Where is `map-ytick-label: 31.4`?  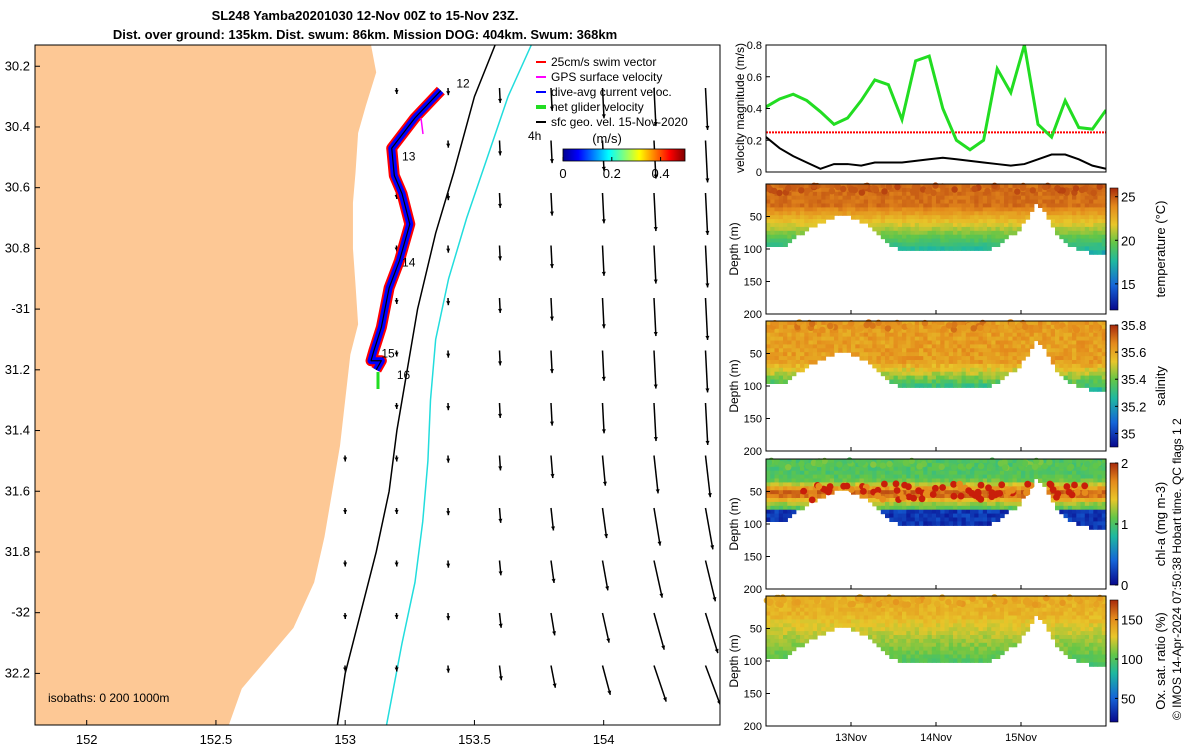 map-ytick-label: 31.4 is located at coordinates (17, 430).